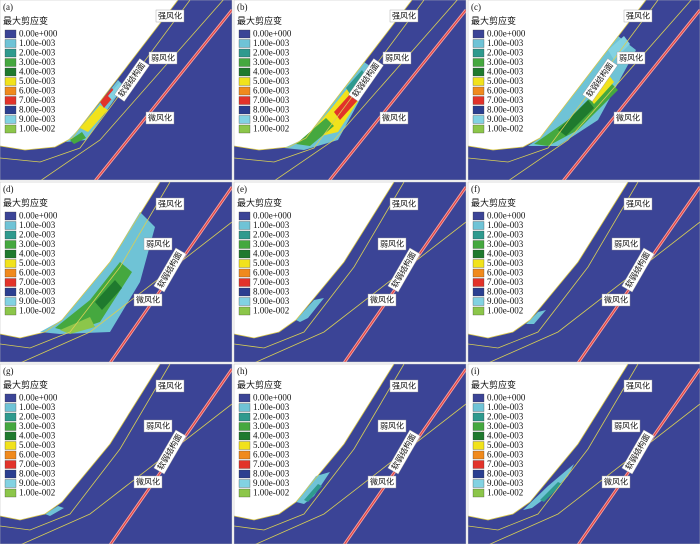 The image size is (700, 549). What do you see at coordinates (271, 129) in the screenshot?
I see `legend-label: 1.00e-002` at bounding box center [271, 129].